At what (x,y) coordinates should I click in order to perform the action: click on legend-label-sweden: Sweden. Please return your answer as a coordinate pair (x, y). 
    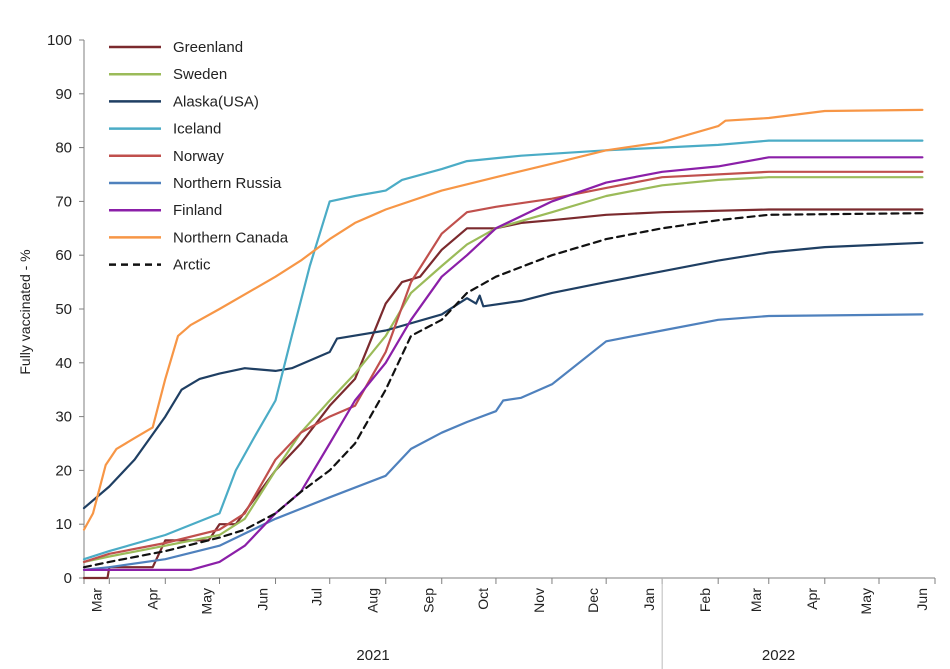
    Looking at the image, I should click on (200, 74).